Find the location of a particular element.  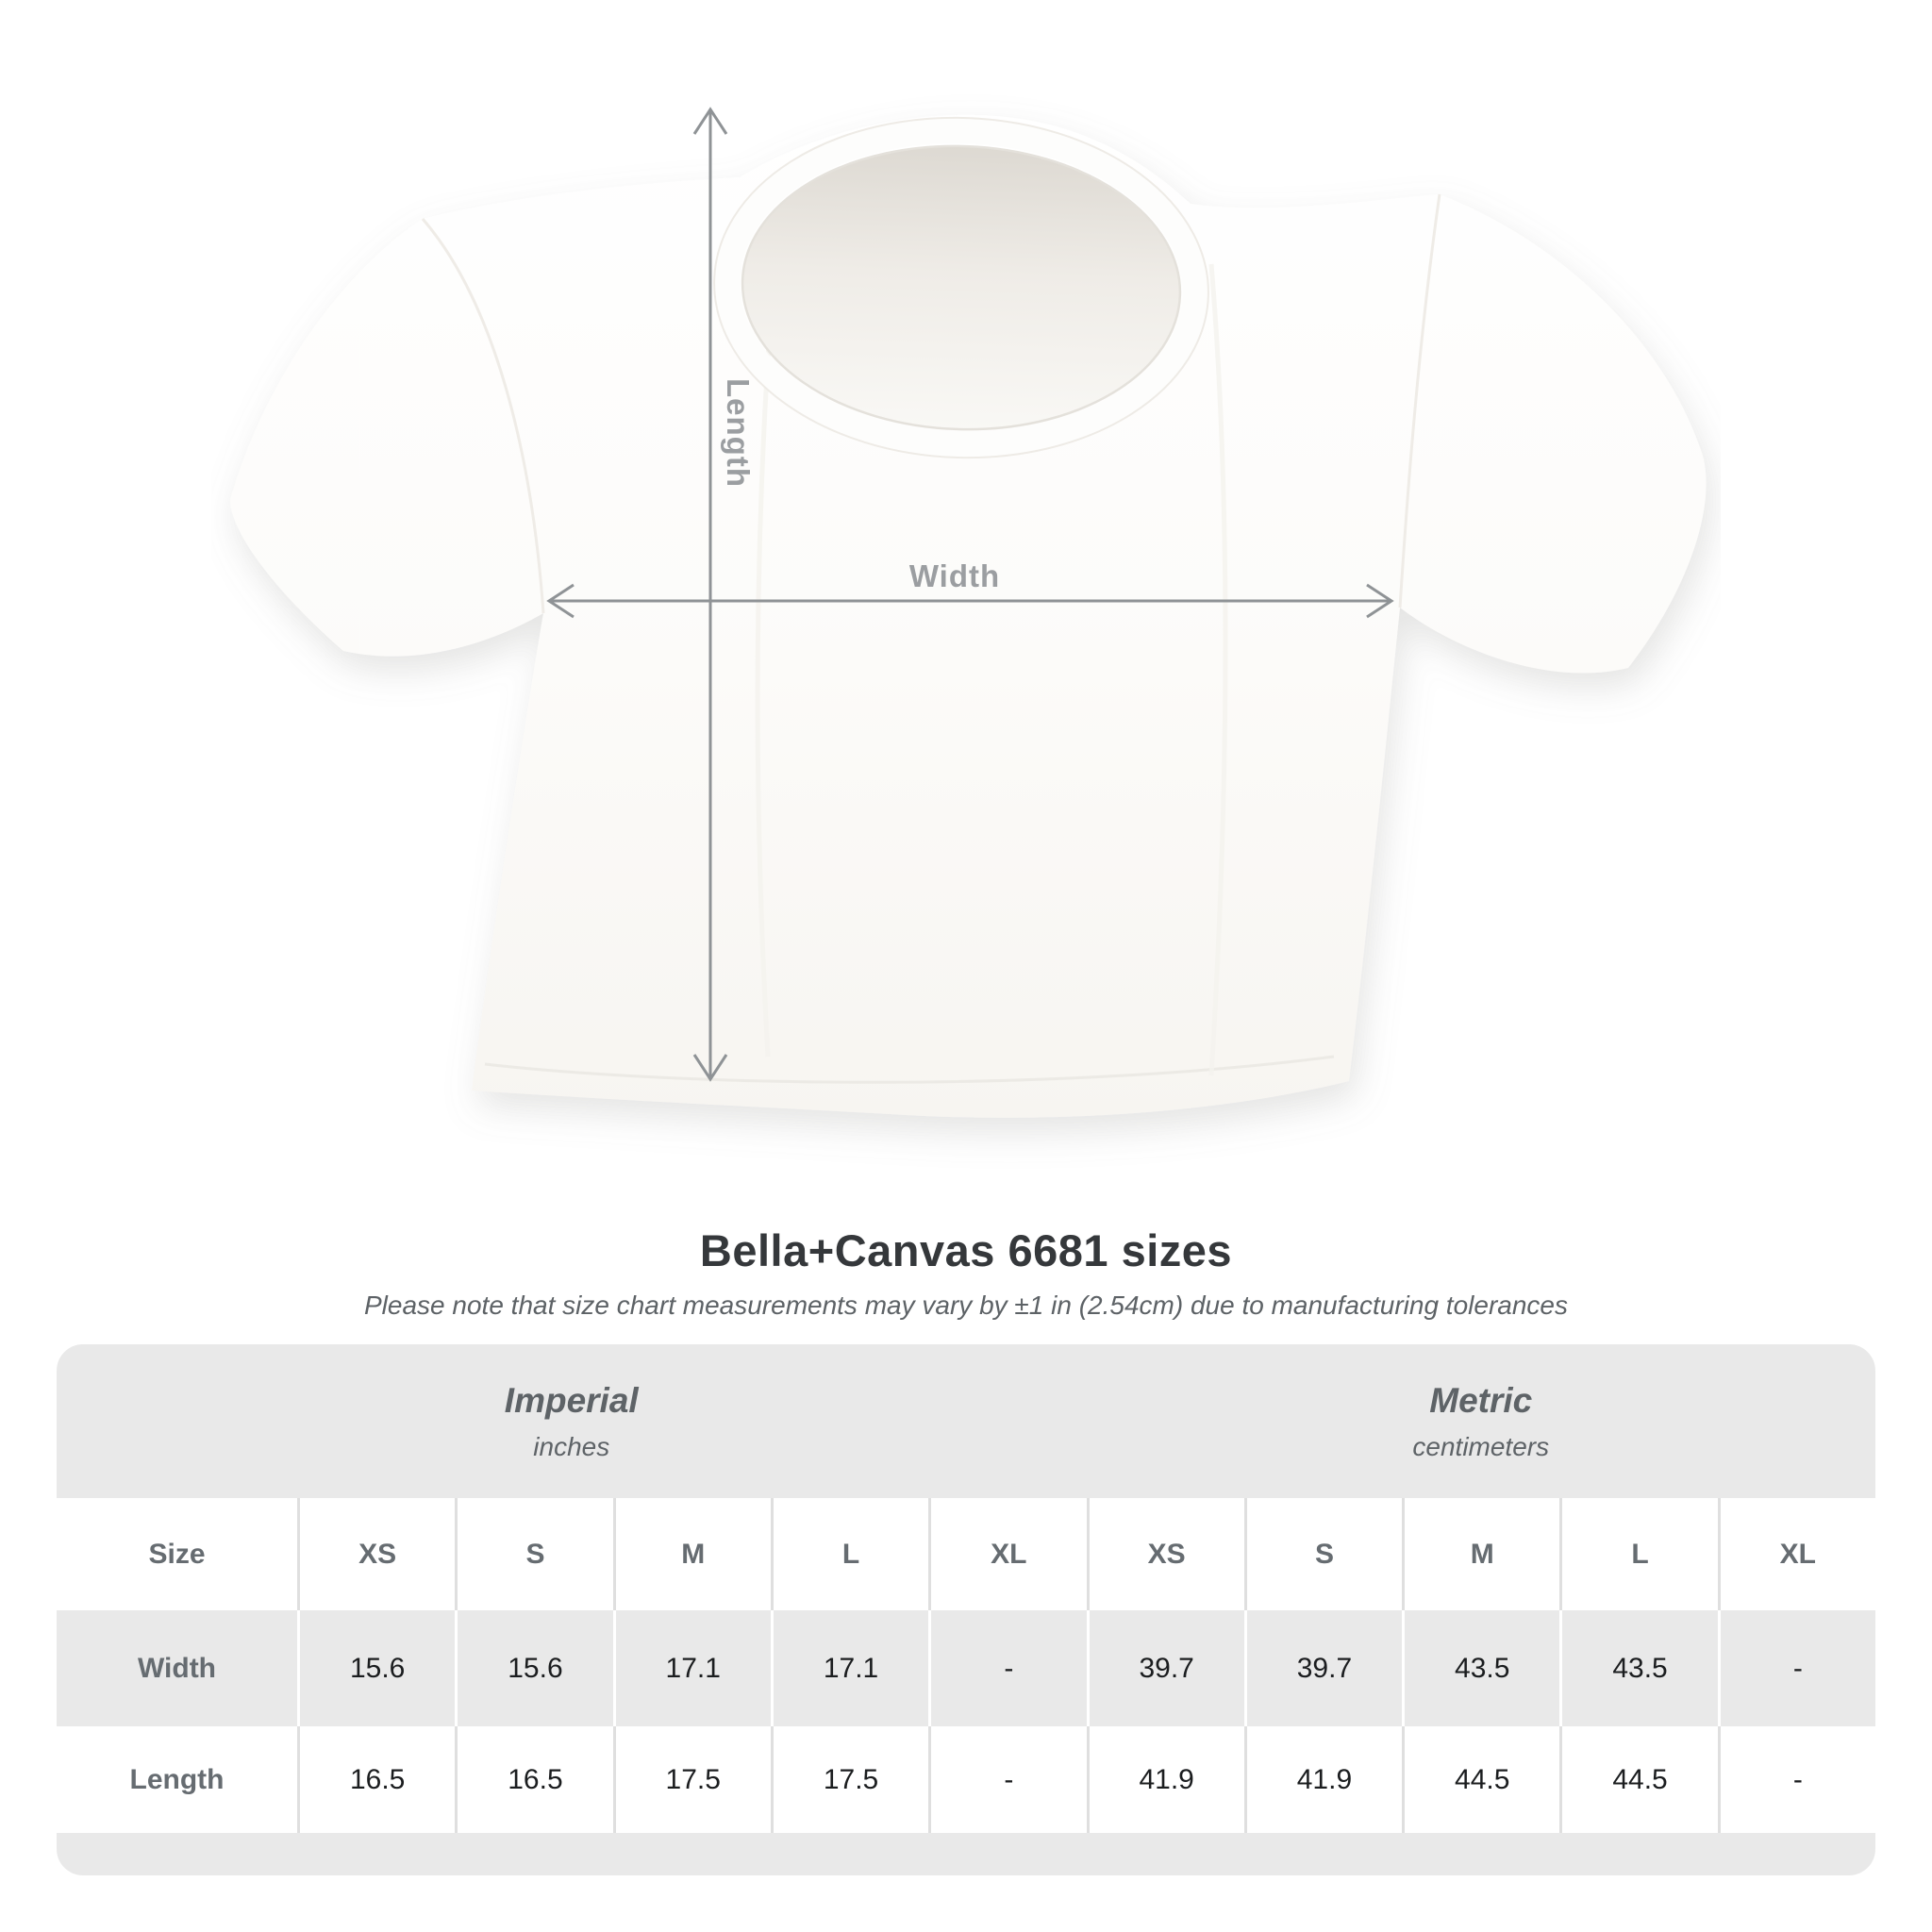

size-header-cell: Size is located at coordinates (177, 1554).